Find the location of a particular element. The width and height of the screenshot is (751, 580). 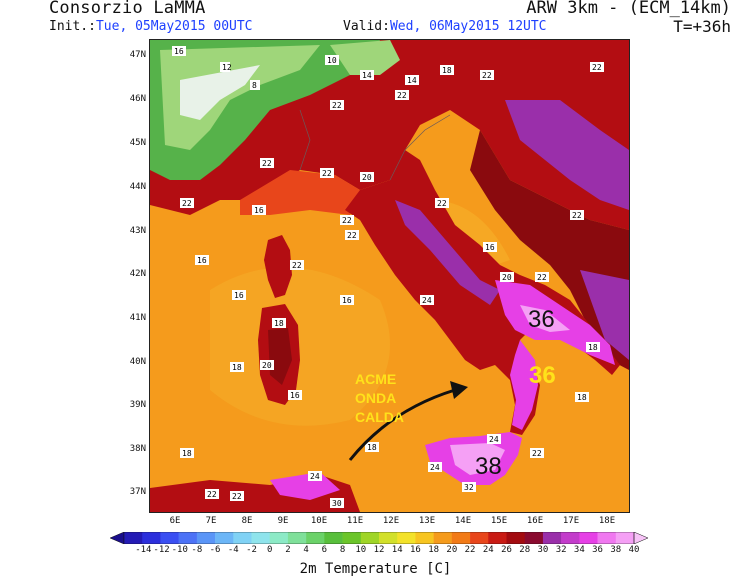

lon-label: 12E is located at coordinates (391, 521).